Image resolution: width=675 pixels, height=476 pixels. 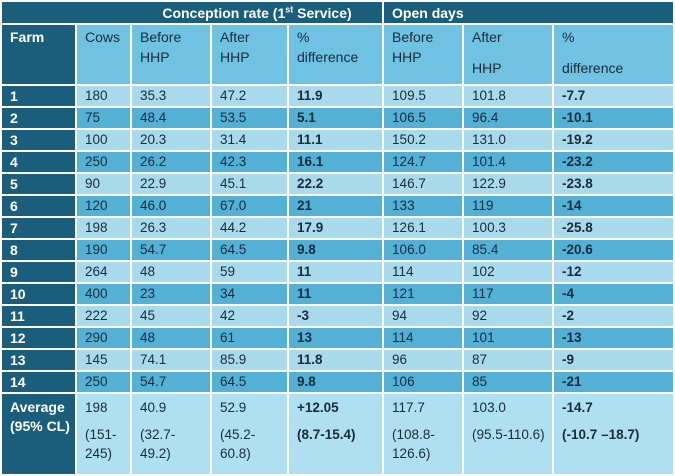 I want to click on cell-cr-diff: -3, so click(x=336, y=316).